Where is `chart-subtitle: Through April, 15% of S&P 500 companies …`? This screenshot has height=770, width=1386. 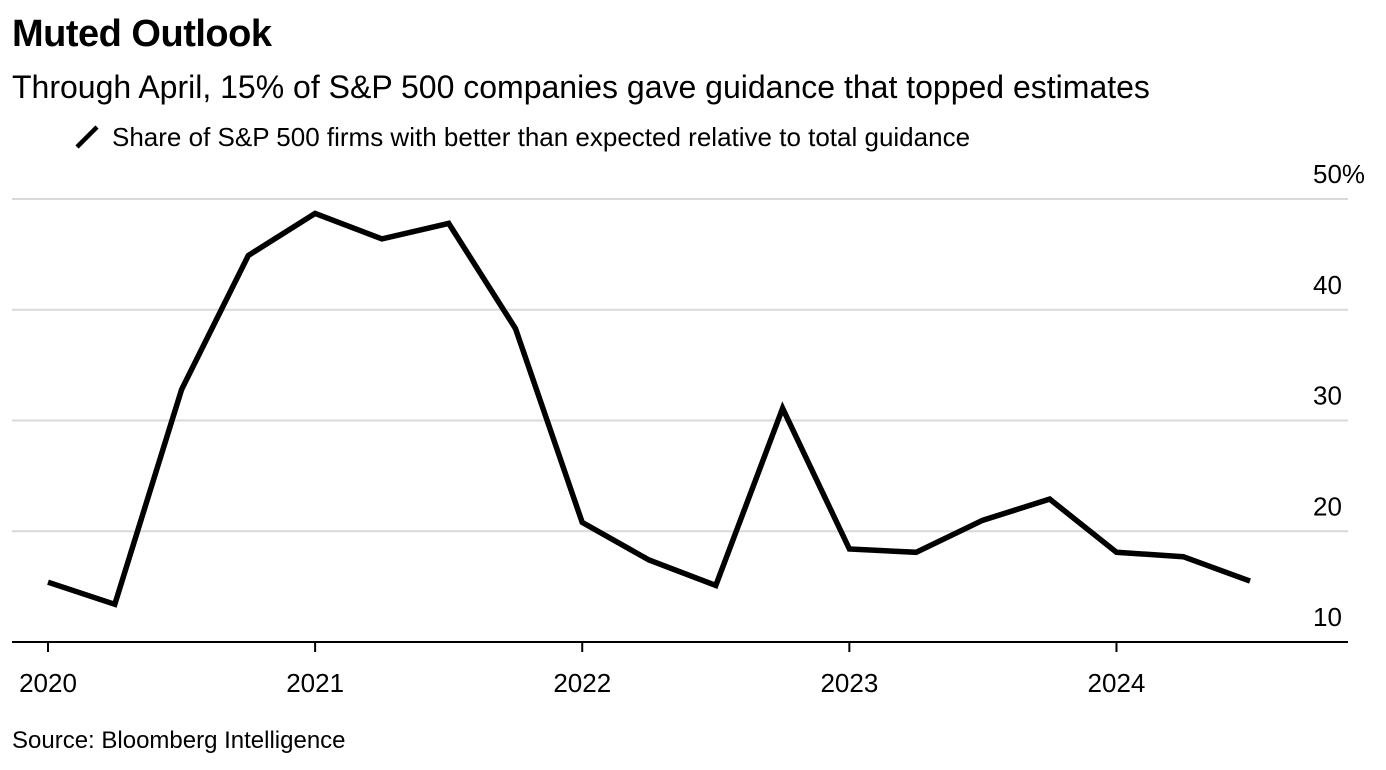 chart-subtitle: Through April, 15% of S&P 500 companies … is located at coordinates (581, 87).